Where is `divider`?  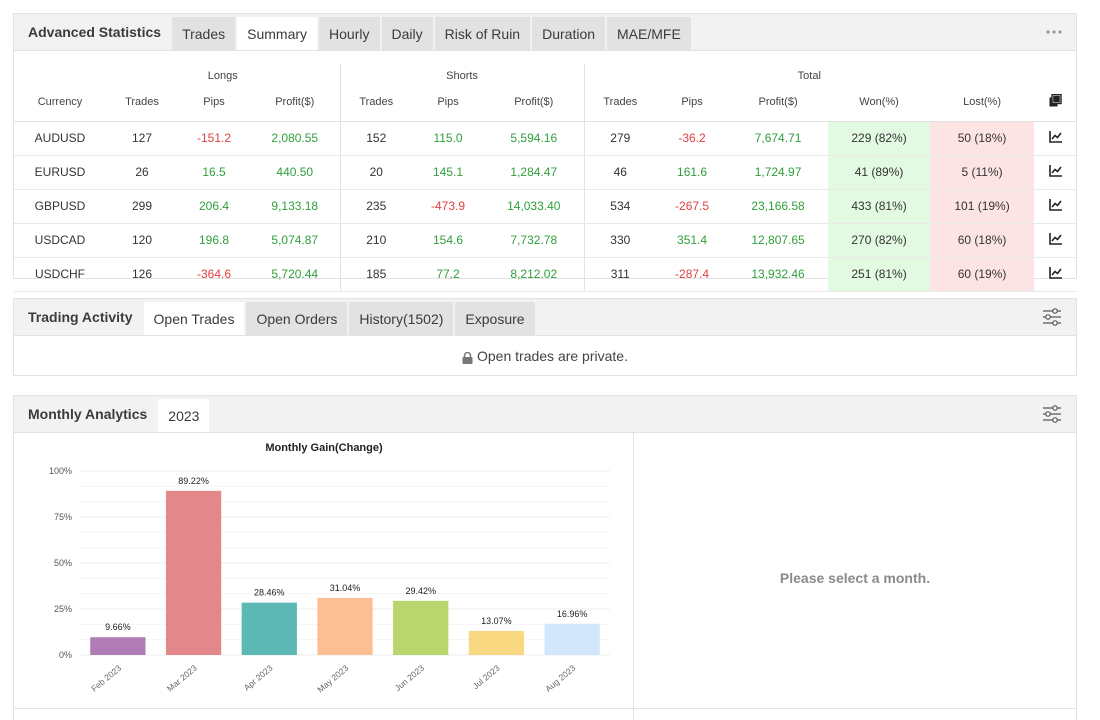
divider is located at coordinates (545, 708).